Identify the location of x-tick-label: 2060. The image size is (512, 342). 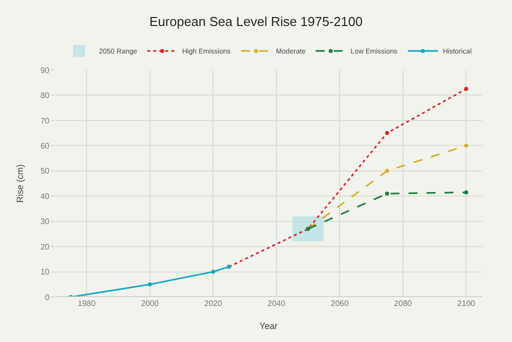
(340, 303).